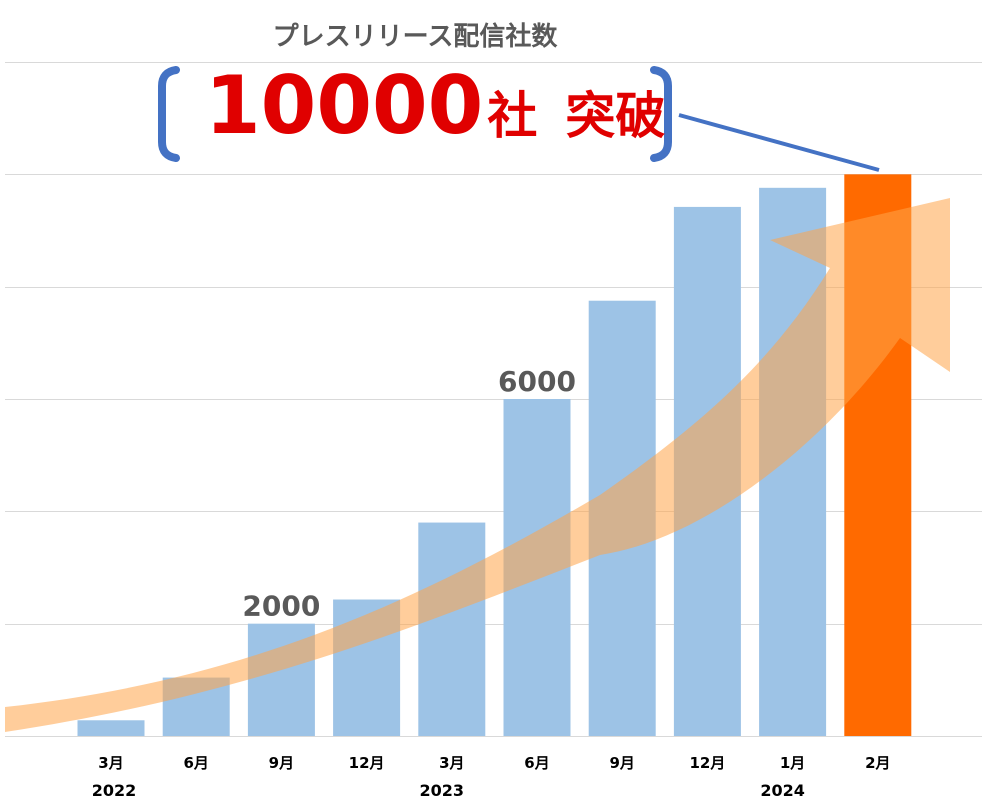  Describe the element at coordinates (779, 142) in the screenshot. I see `callout-connector-line` at that location.